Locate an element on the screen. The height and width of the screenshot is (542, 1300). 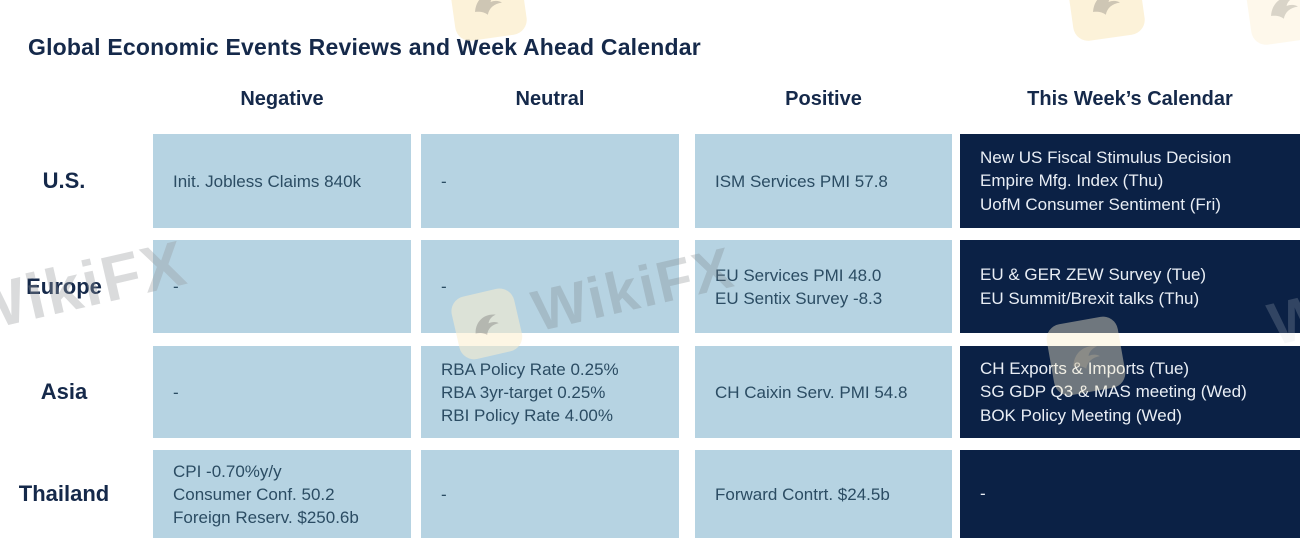
cell-us-positive: ISM Services PMI 57.8 is located at coordinates (823, 181).